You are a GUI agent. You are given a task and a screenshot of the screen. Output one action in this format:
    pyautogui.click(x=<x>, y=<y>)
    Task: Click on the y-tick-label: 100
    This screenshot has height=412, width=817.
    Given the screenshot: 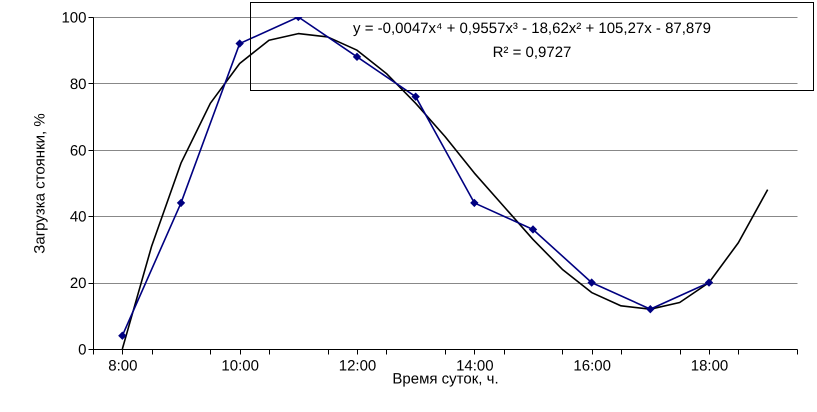 What is the action you would take?
    pyautogui.click(x=73, y=18)
    